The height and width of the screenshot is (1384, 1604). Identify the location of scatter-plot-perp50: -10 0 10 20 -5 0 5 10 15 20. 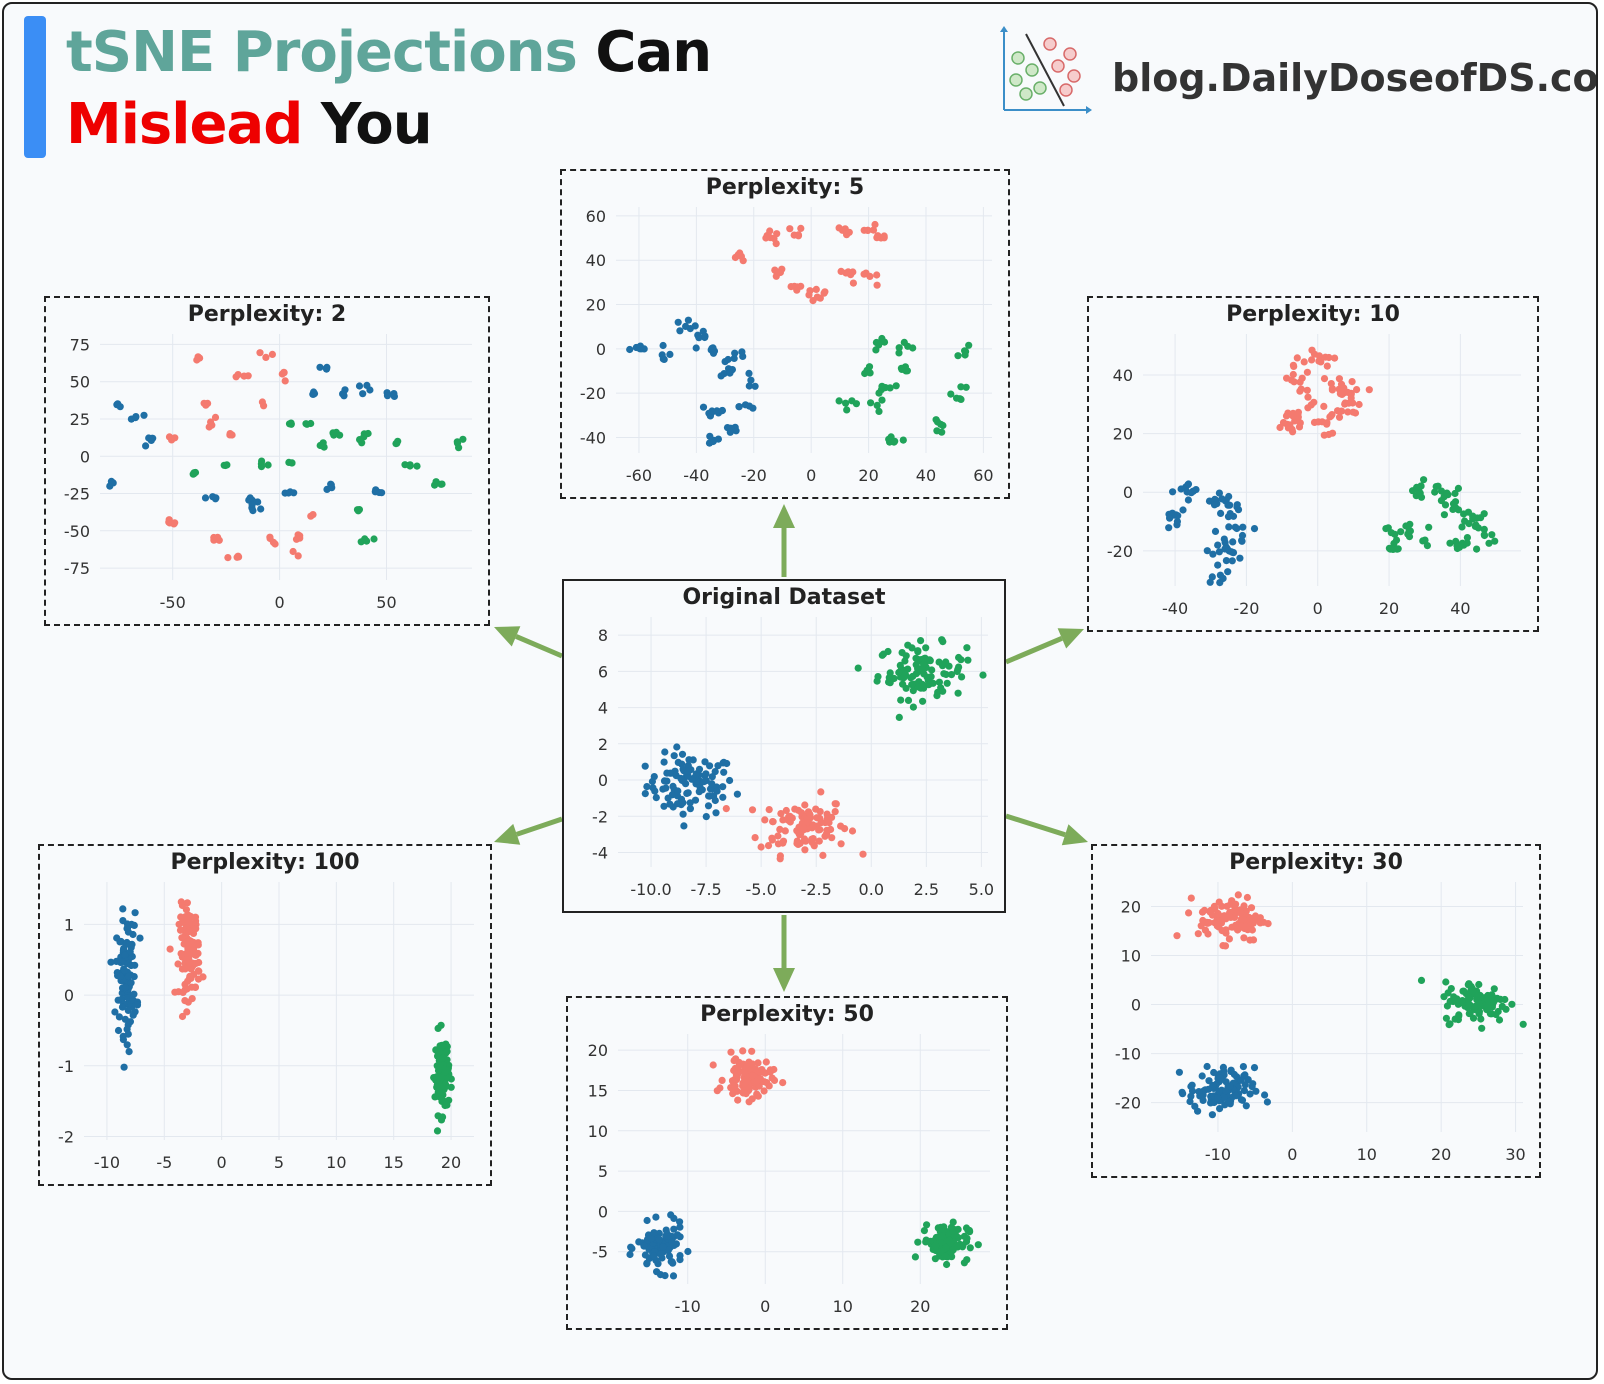
(789, 1175).